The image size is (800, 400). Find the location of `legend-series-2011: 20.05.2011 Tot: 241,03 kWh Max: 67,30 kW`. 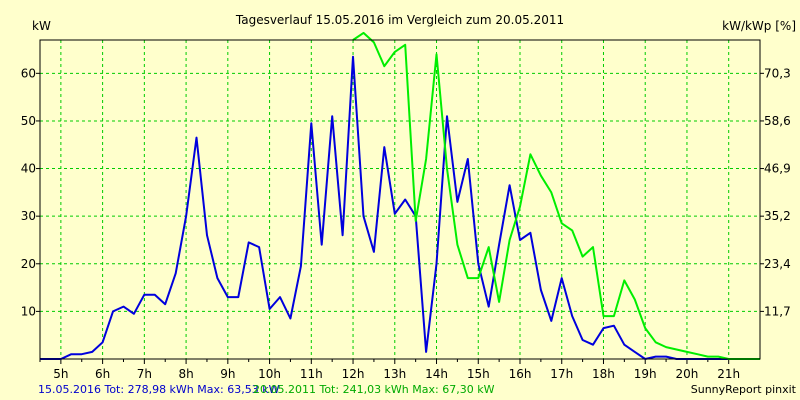

legend-series-2011: 20.05.2011 Tot: 241,03 kWh Max: 67,30 kW is located at coordinates (374, 389).